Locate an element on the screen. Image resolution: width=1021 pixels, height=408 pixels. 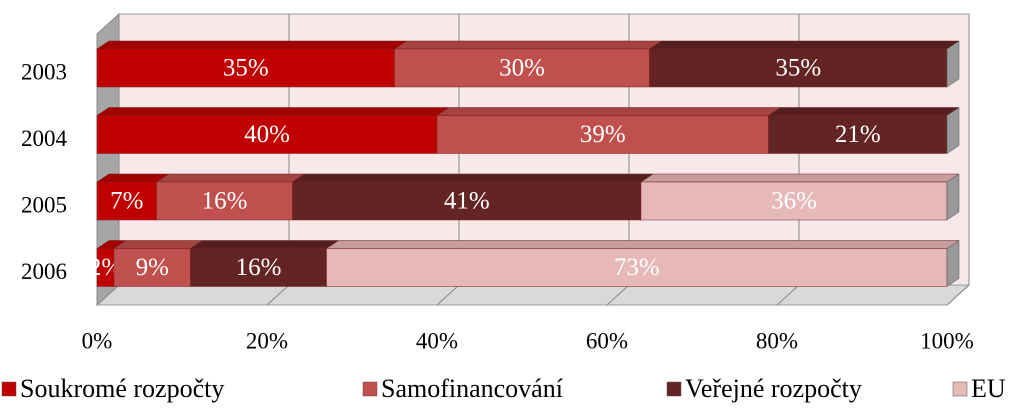
value-label: 73% is located at coordinates (637, 267).